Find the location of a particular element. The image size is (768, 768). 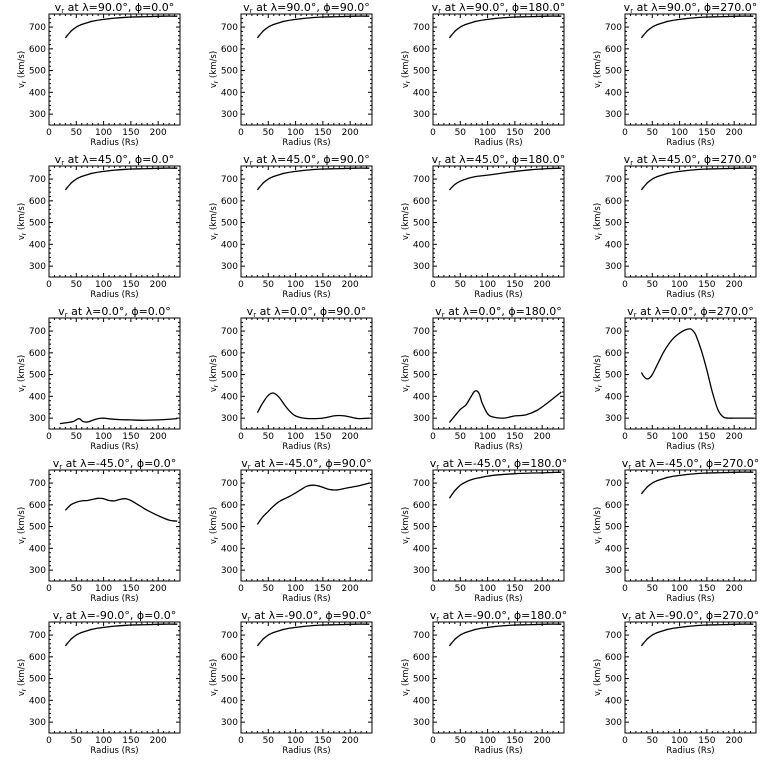

chart-title: vr at λ=45.0°, ϕ=90.0° is located at coordinates (306, 160).